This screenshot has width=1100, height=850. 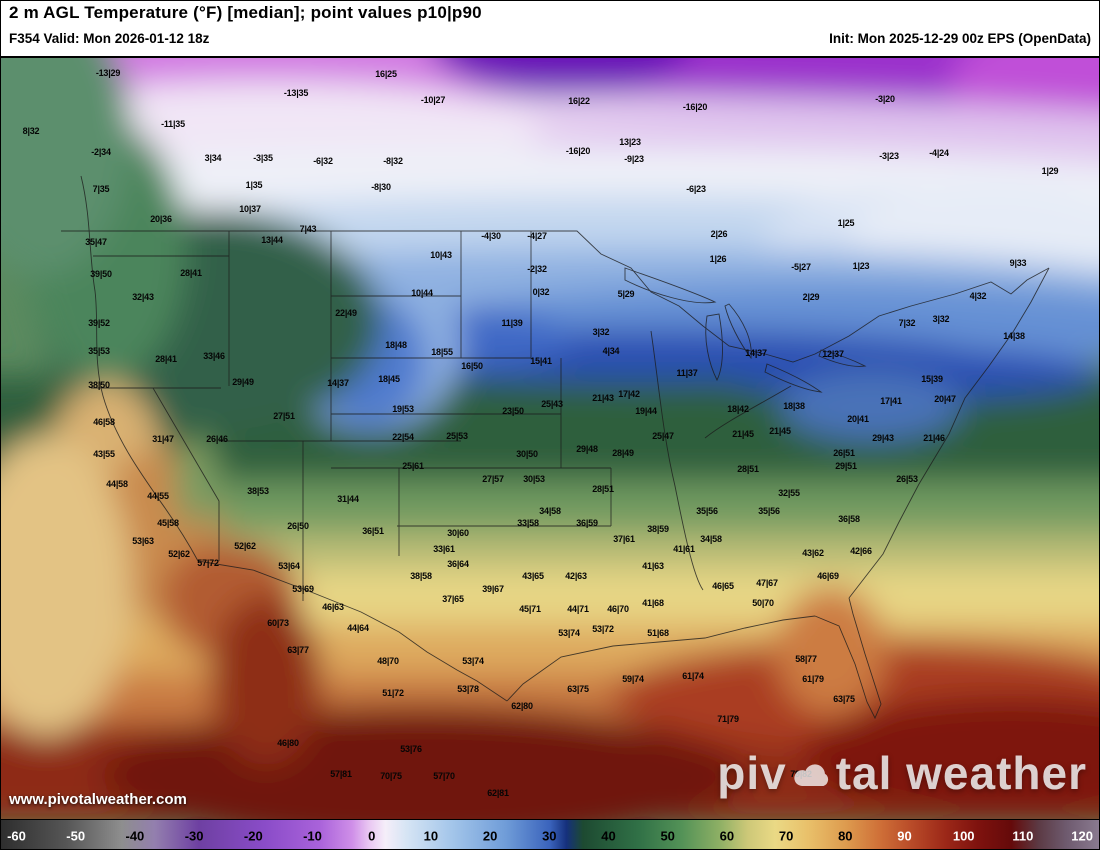 I want to click on colorbar-tick: 120, so click(x=1082, y=836).